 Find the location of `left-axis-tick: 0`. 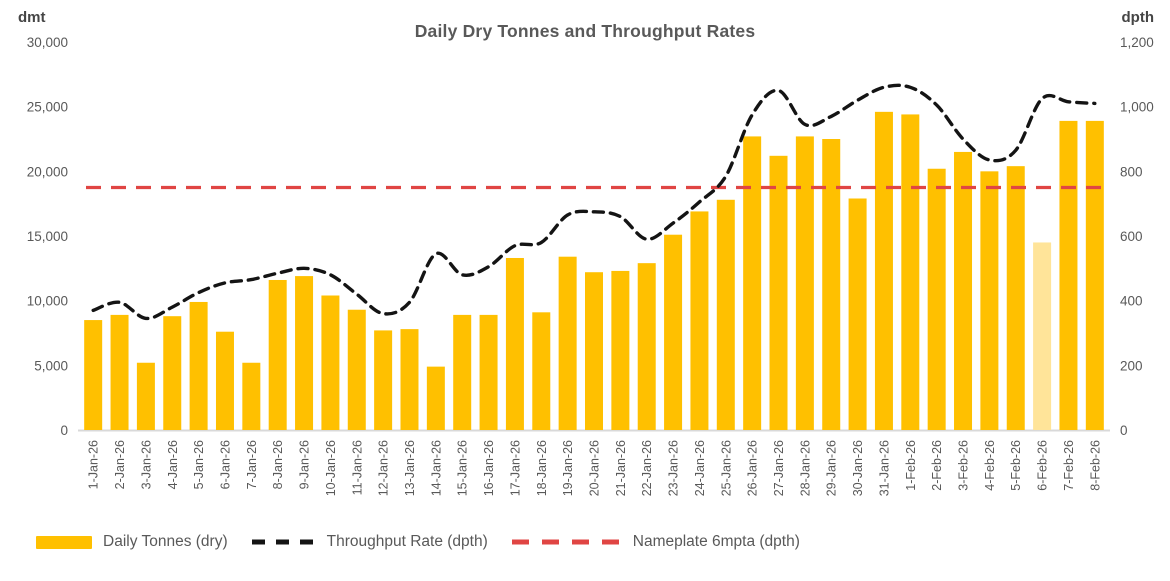

left-axis-tick: 0 is located at coordinates (64, 430).